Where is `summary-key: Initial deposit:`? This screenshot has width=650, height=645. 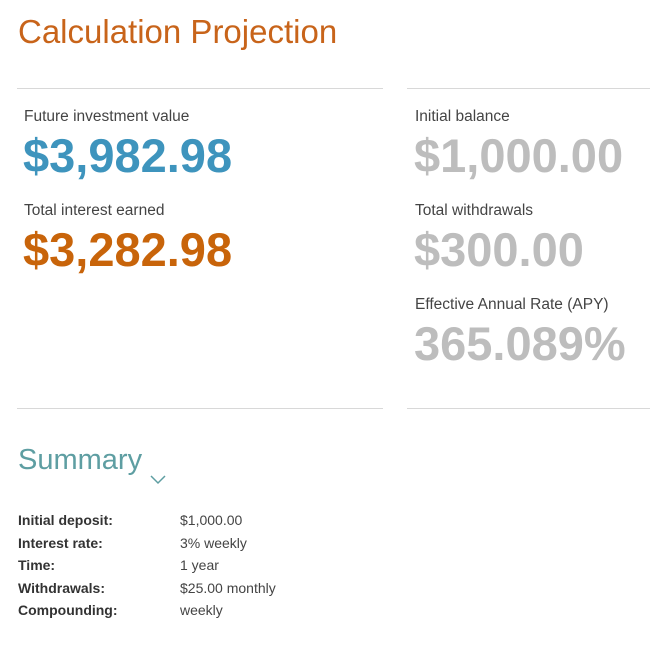
summary-key: Initial deposit: is located at coordinates (65, 520).